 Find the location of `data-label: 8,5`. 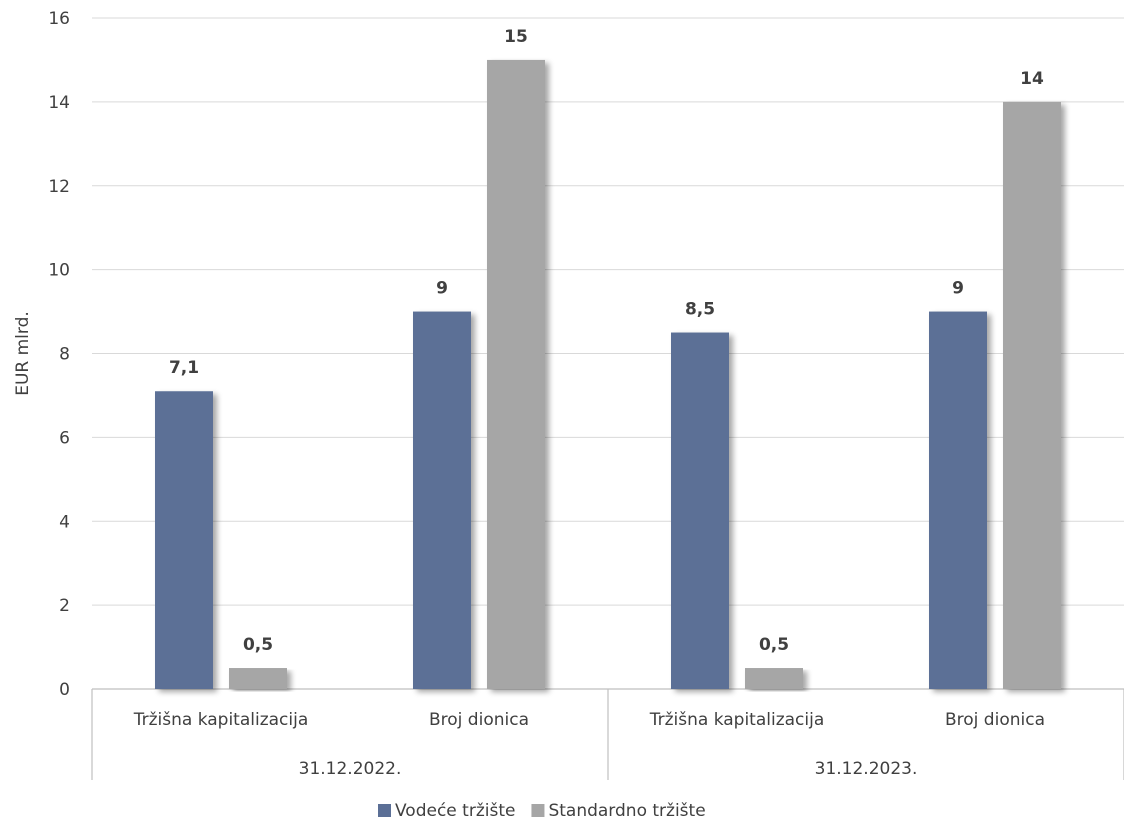

data-label: 8,5 is located at coordinates (700, 310).